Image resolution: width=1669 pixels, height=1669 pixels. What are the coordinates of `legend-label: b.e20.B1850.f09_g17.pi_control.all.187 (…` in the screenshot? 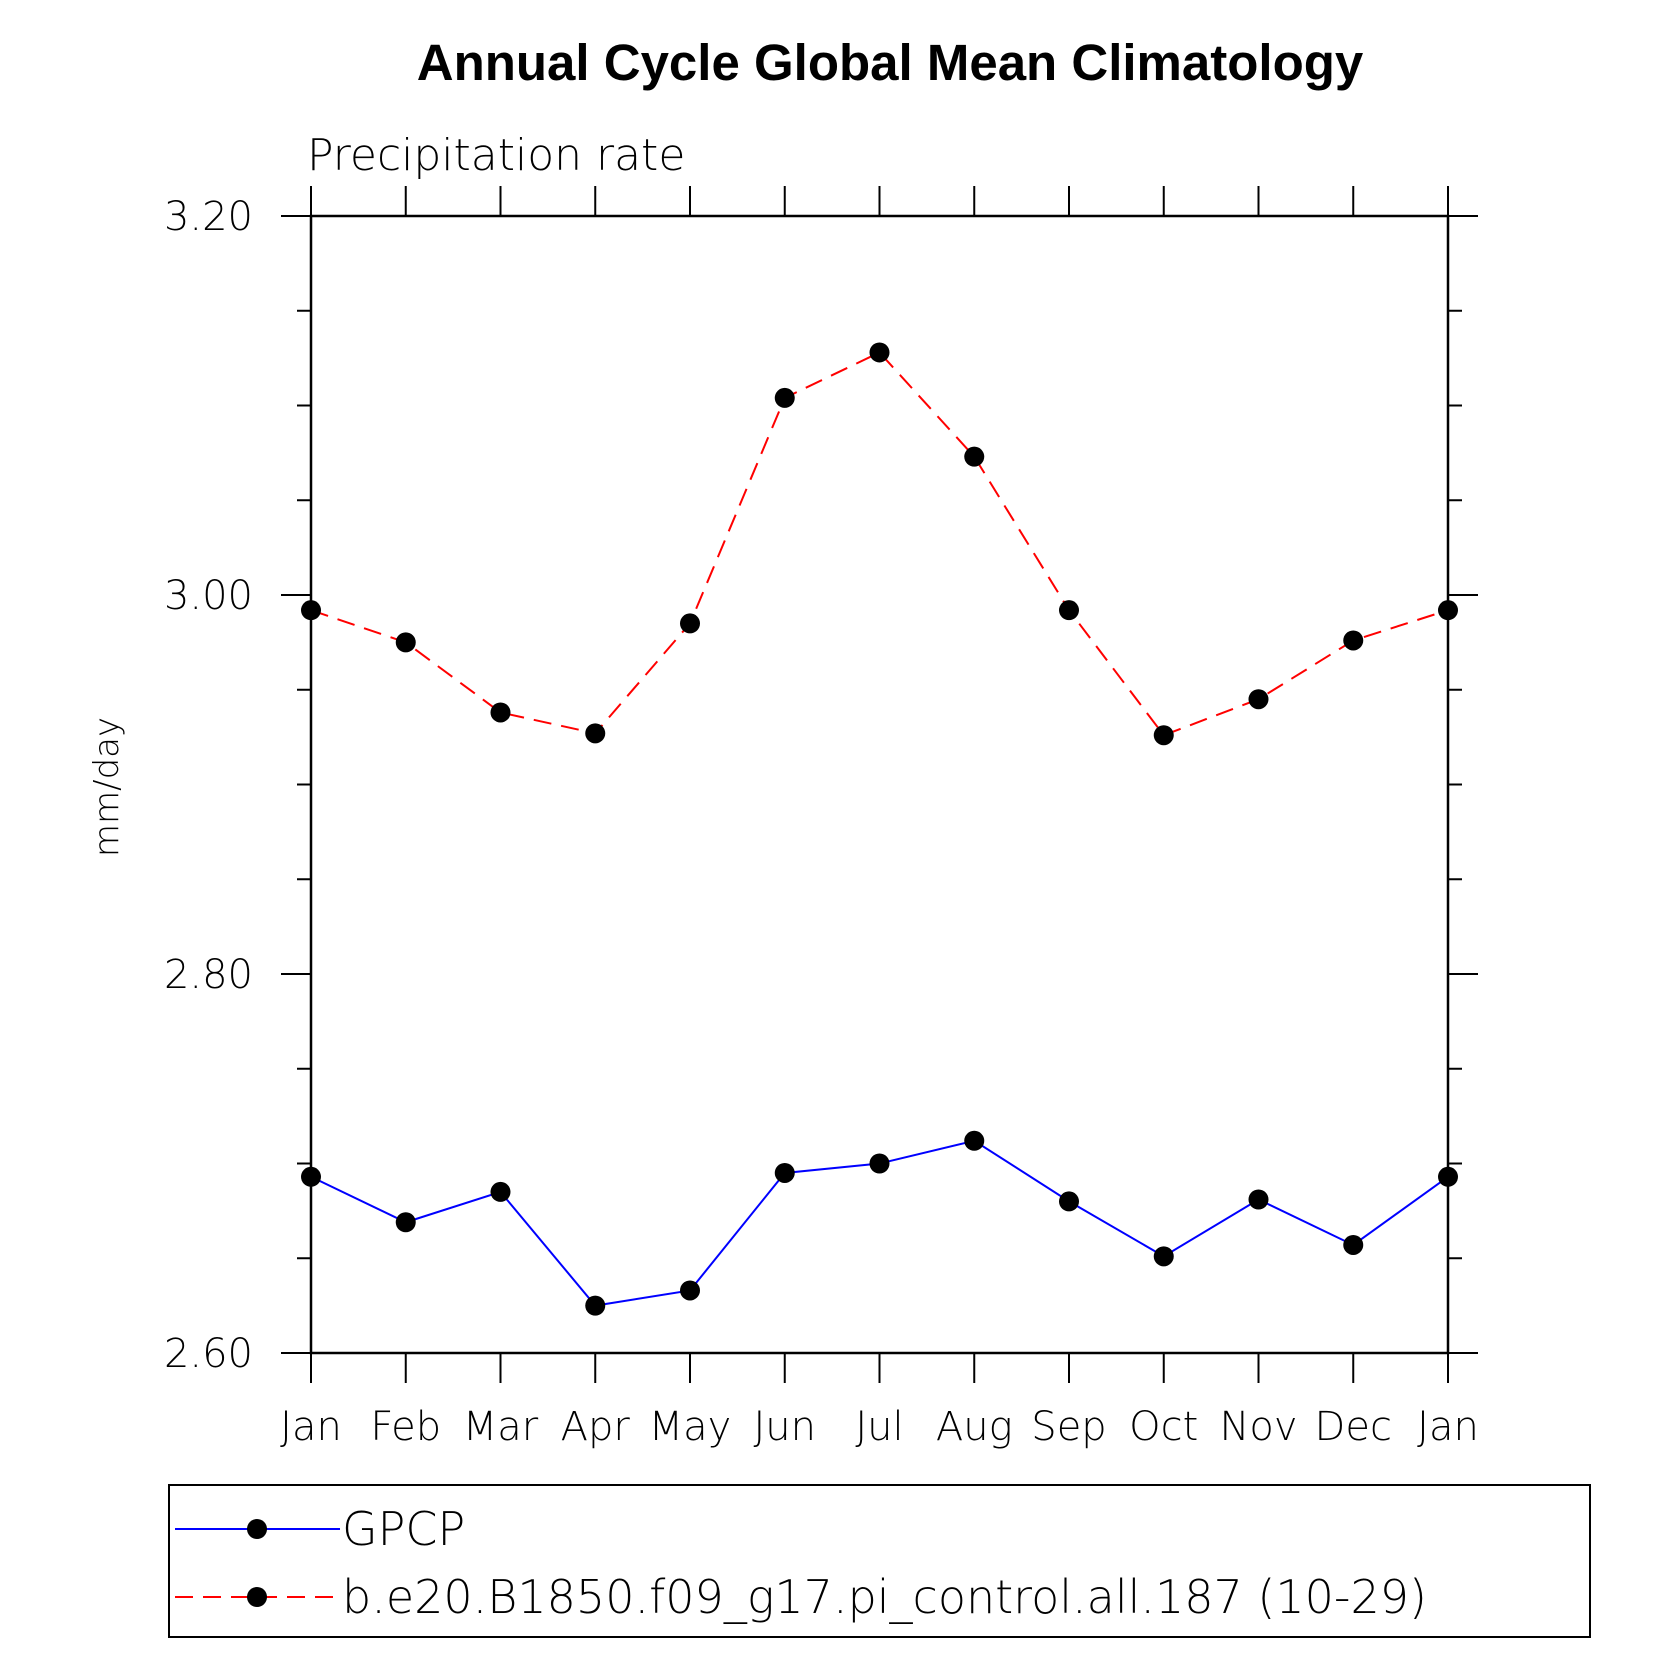 It's located at (884, 1597).